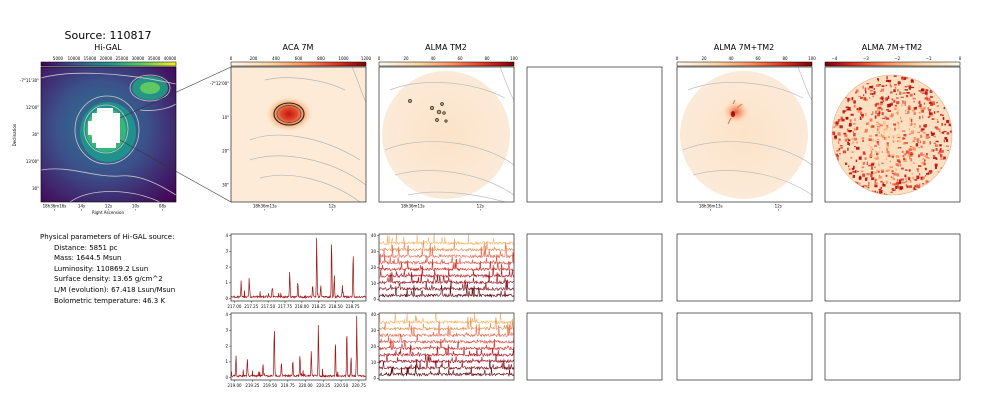  Describe the element at coordinates (704, 58) in the screenshot. I see `colorbar-tick-label: 20` at that location.